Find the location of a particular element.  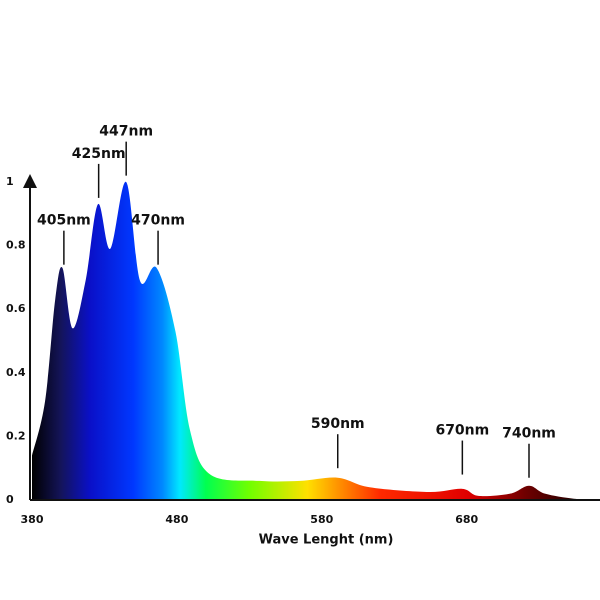

x-tick-label: 680 is located at coordinates (466, 519).